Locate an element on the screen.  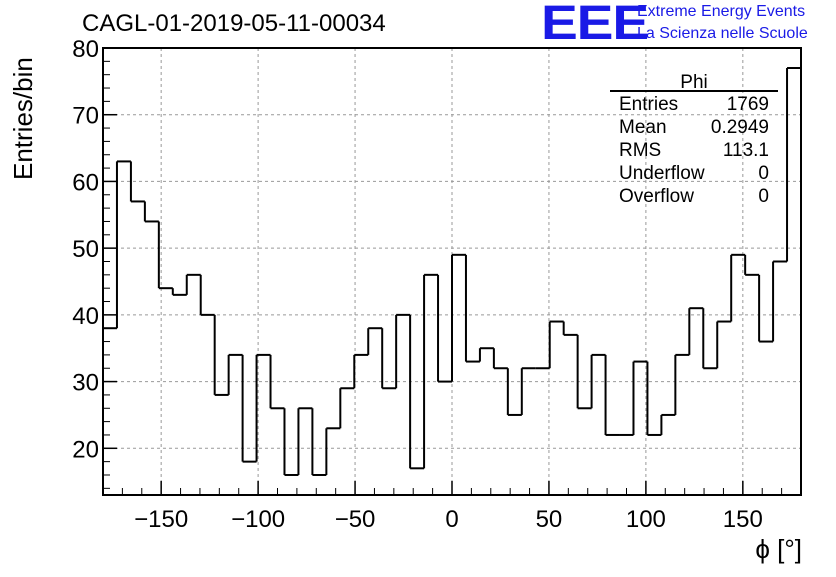
stats-box-title: Phi is located at coordinates (693, 82).